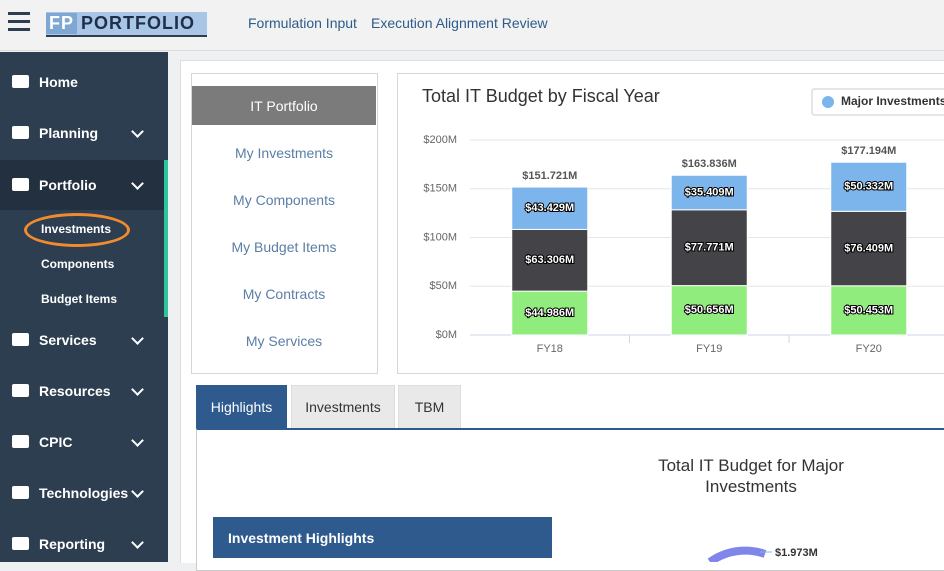  I want to click on menu-item: CPIC, so click(84, 442).